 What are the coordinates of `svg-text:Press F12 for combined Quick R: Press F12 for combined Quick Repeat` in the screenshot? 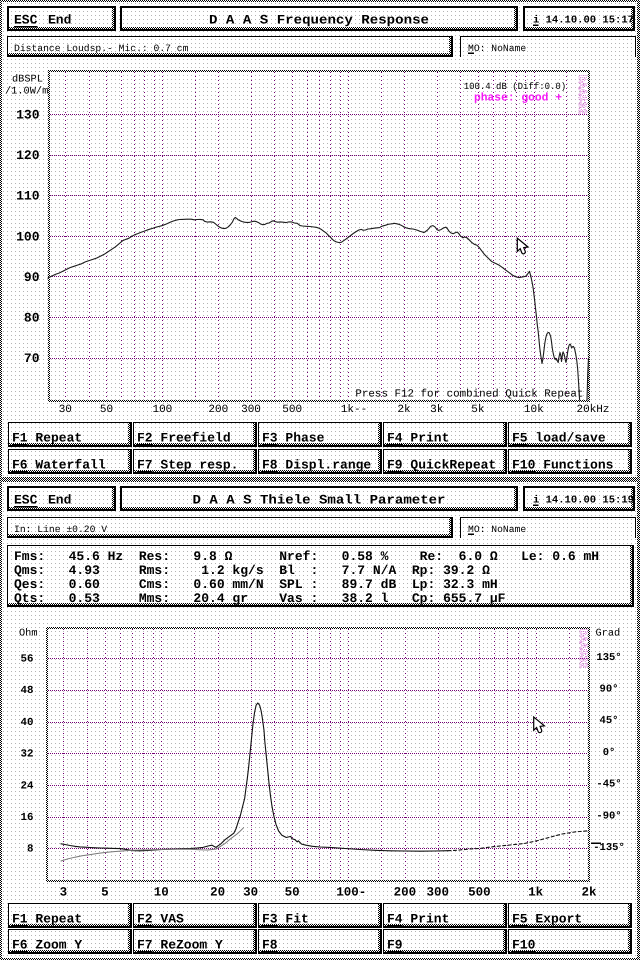 It's located at (469, 395).